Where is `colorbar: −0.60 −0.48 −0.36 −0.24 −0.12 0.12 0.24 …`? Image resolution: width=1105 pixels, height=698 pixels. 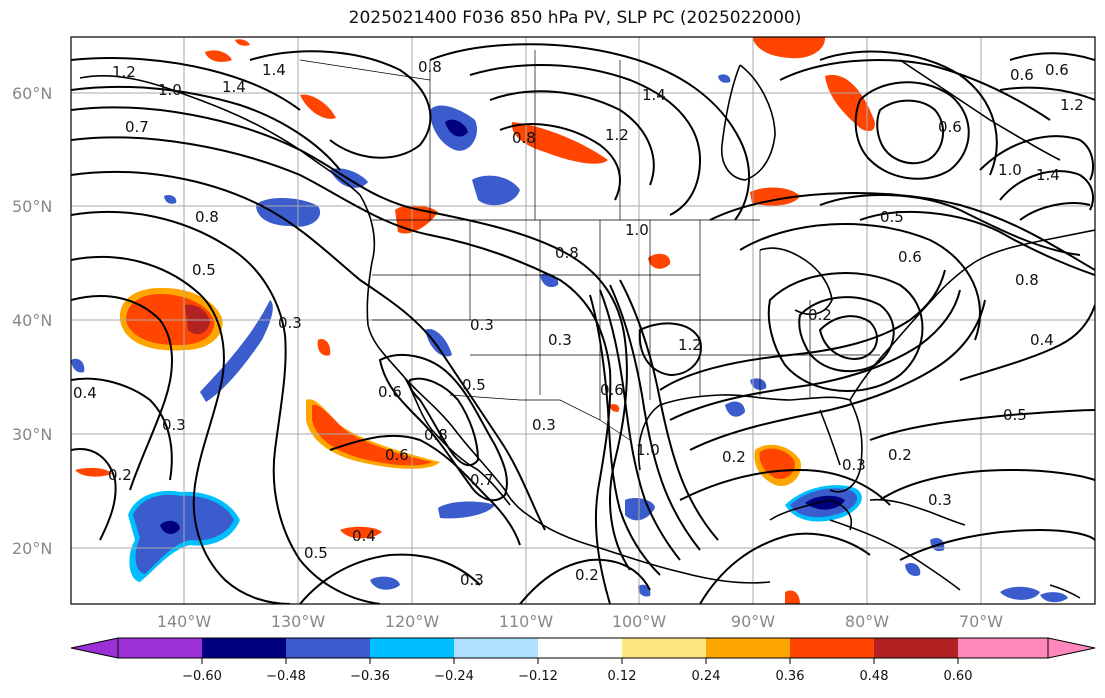 colorbar: −0.60 −0.48 −0.36 −0.24 −0.12 0.12 0.24 … is located at coordinates (583, 660).